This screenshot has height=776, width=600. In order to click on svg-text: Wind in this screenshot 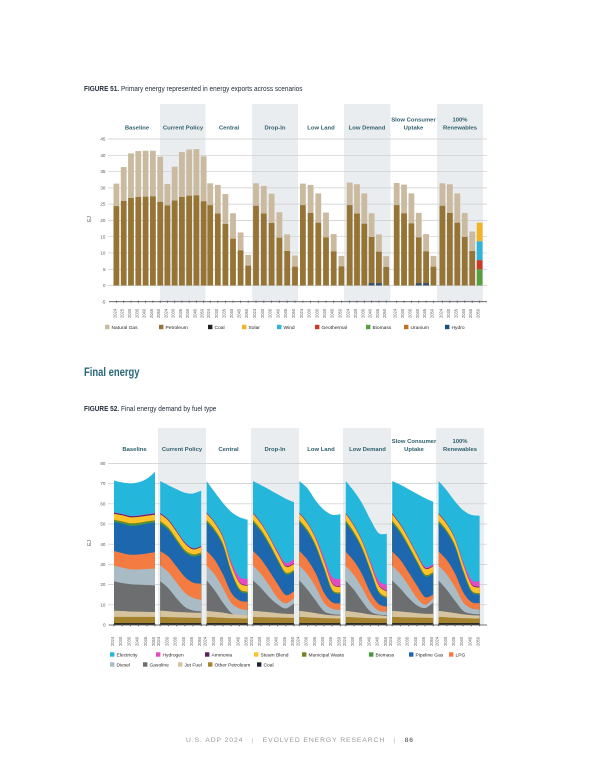, I will do `click(289, 328)`.